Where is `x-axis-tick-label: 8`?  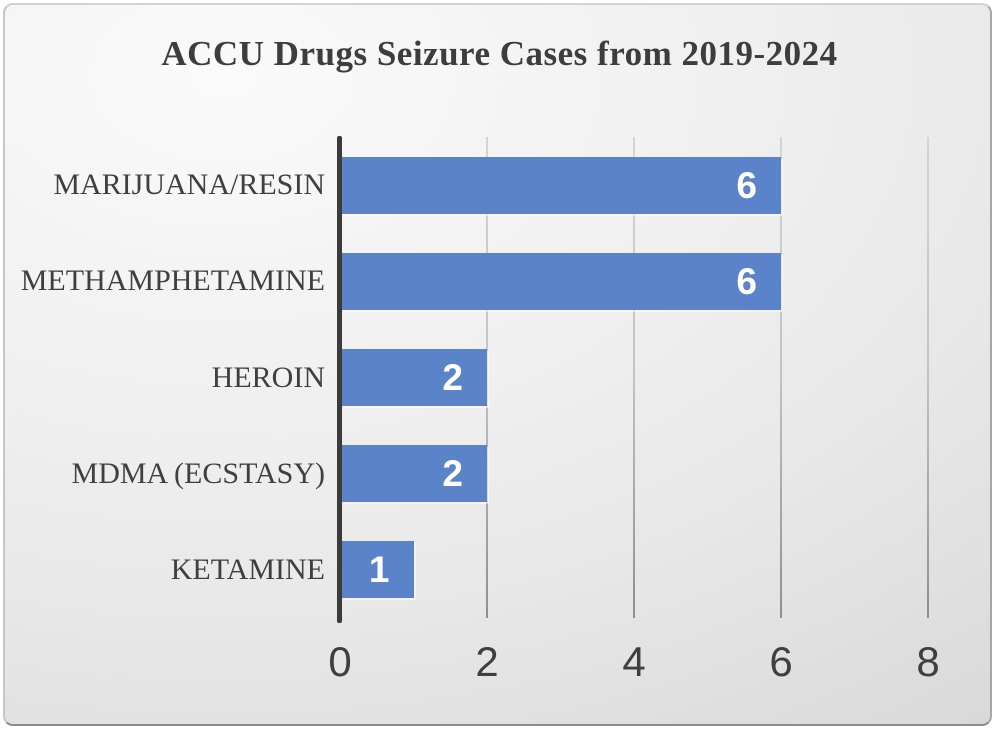 x-axis-tick-label: 8 is located at coordinates (928, 661).